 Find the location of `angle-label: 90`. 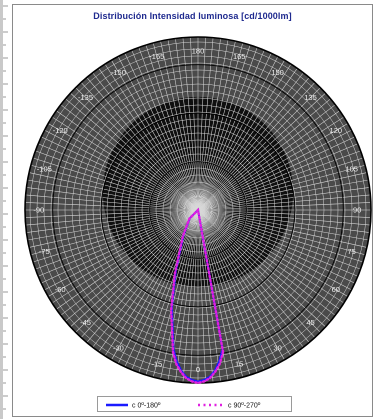

angle-label: 90 is located at coordinates (357, 210).